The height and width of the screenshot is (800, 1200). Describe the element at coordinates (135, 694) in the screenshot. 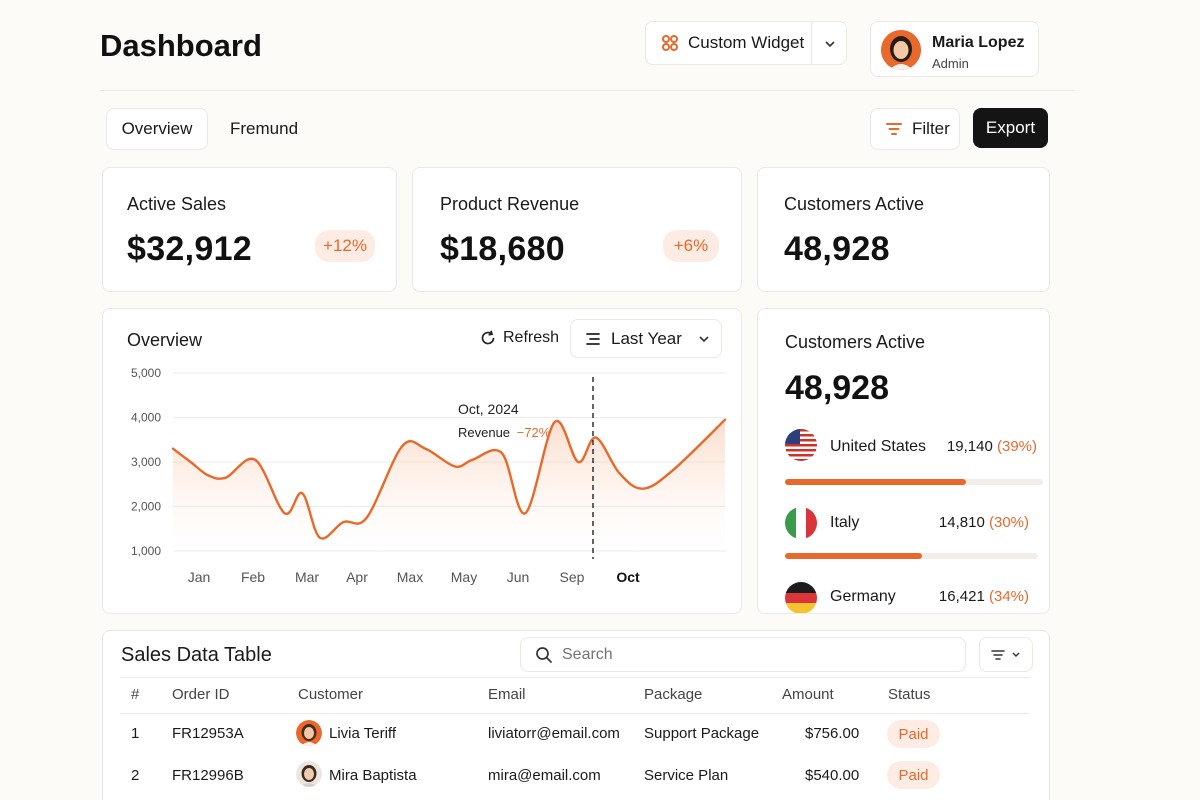

I see `column-header: #` at that location.